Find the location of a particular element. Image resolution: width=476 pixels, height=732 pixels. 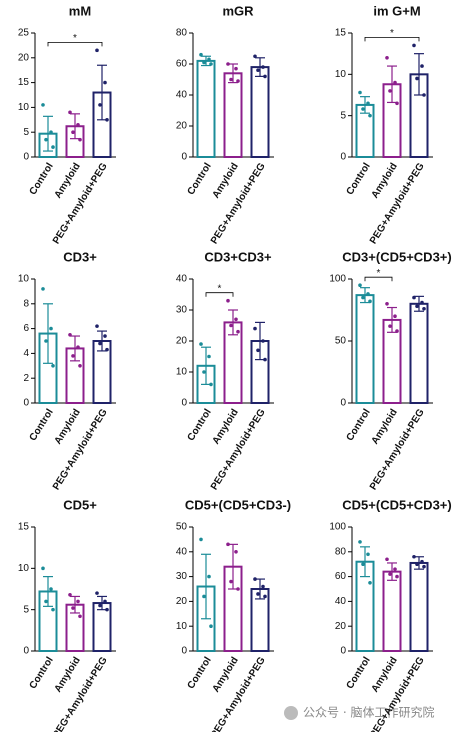

chart-title: CD5+(CD5+CD3+) is located at coordinates (396, 504).